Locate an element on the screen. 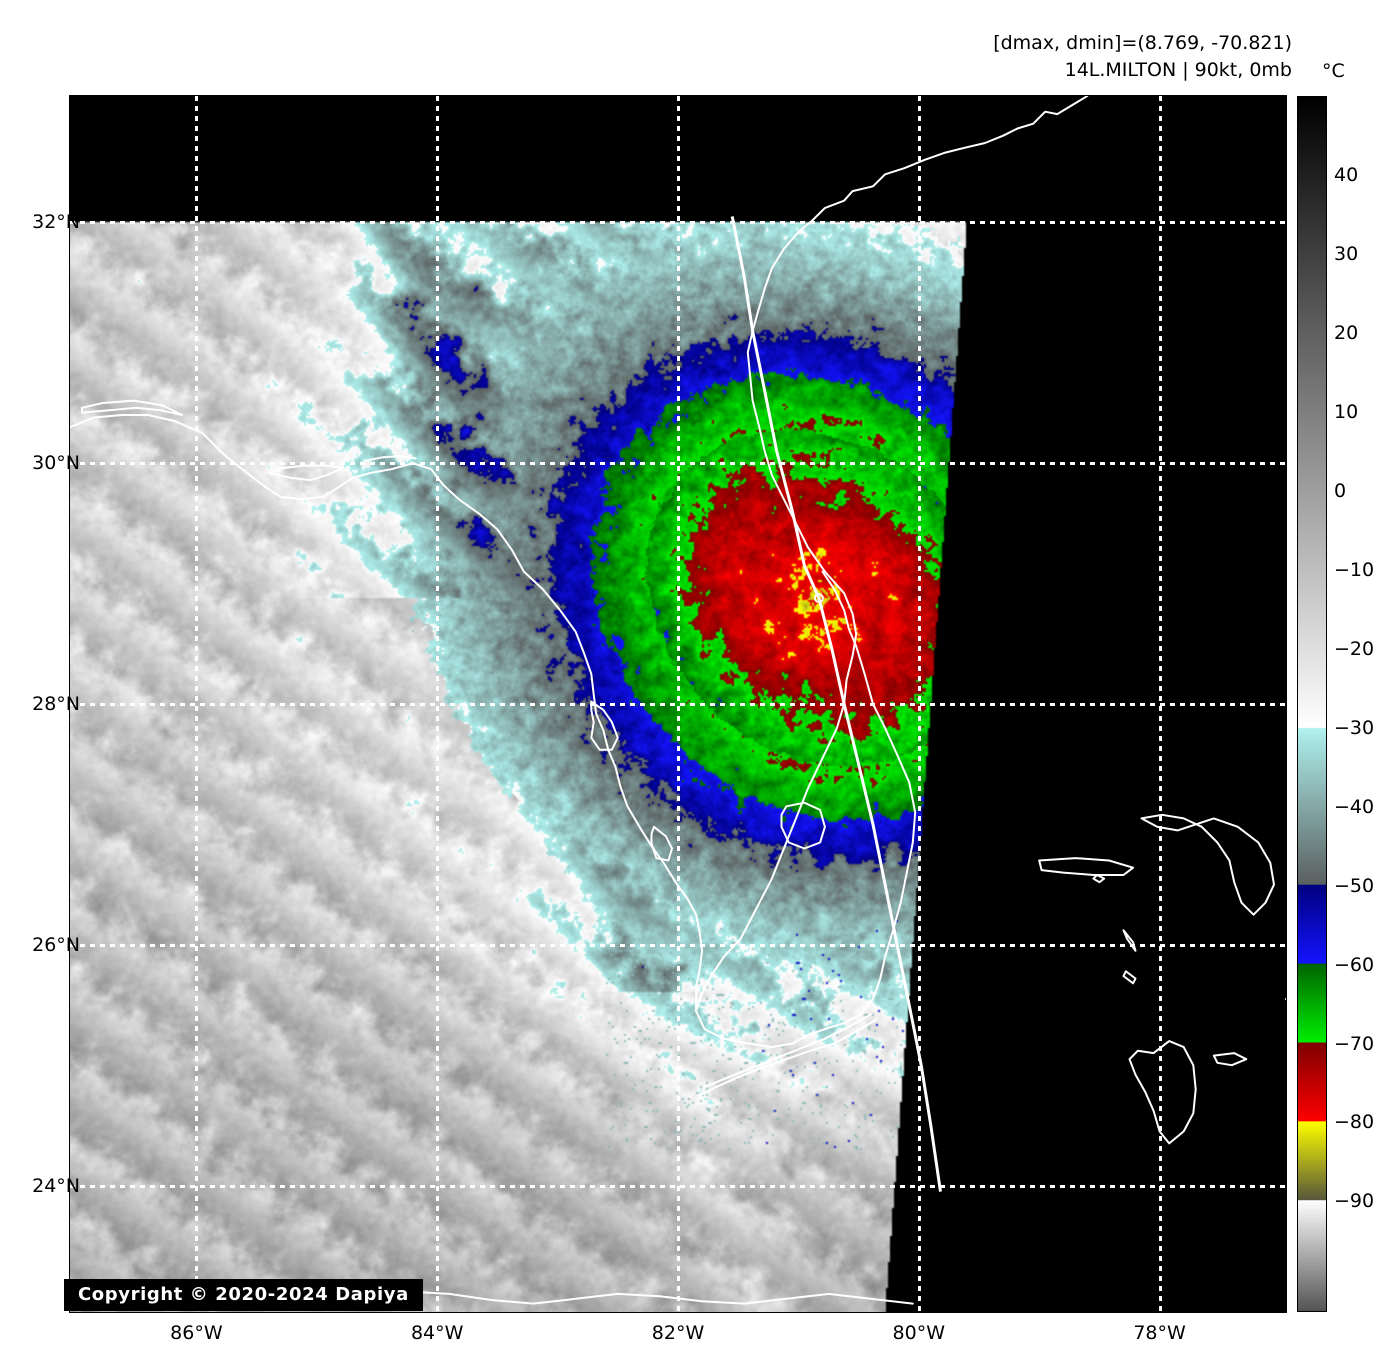 The height and width of the screenshot is (1359, 1390). colorbar-tick--50: −50 is located at coordinates (1354, 885).